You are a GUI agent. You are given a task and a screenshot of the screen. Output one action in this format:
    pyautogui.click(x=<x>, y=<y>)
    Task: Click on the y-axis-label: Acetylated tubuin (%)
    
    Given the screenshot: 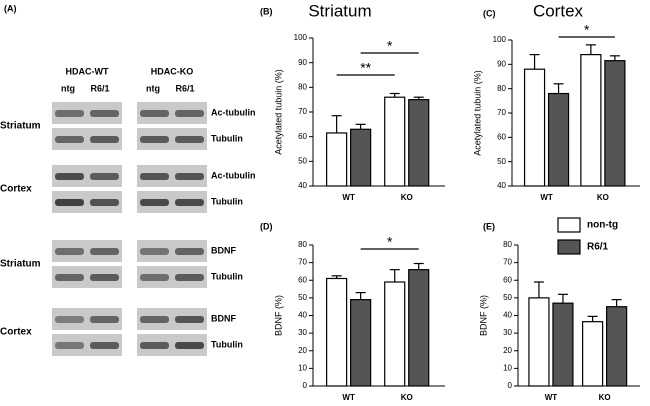 What is the action you would take?
    pyautogui.click(x=278, y=112)
    